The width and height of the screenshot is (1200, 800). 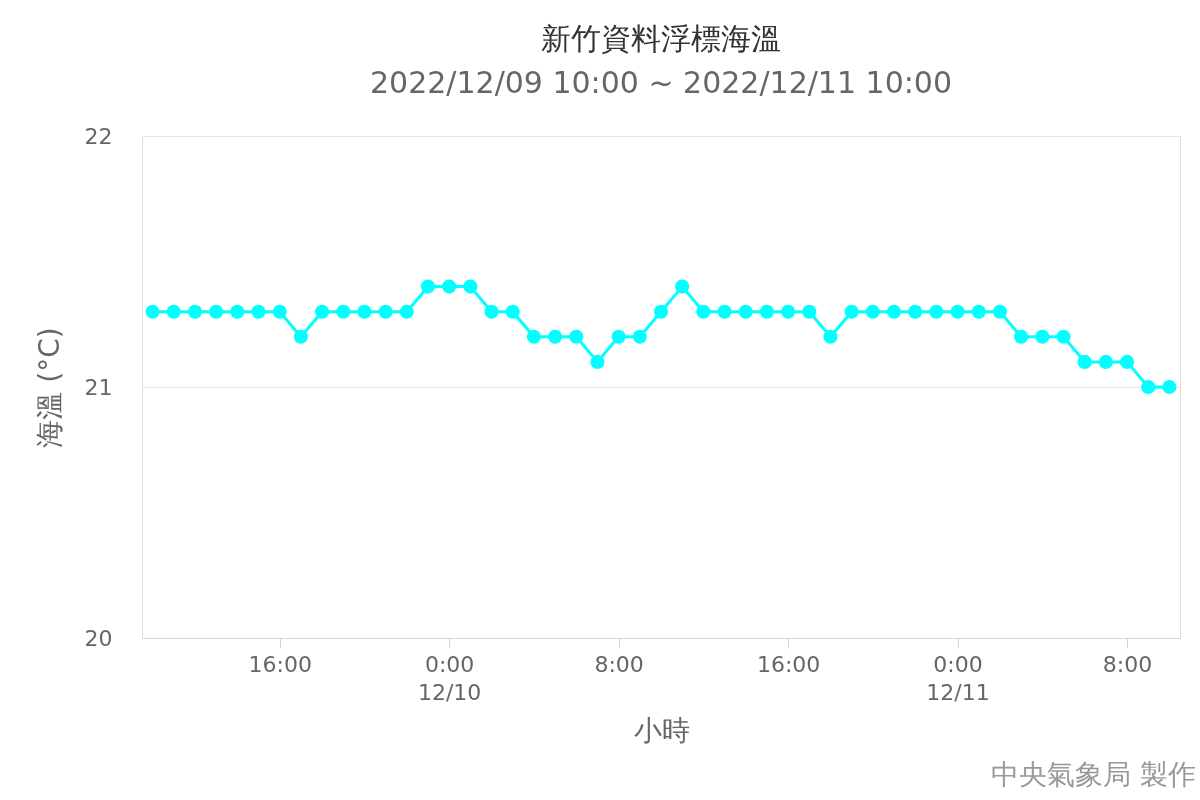 I want to click on y-tick-label: 20, so click(x=98, y=638).